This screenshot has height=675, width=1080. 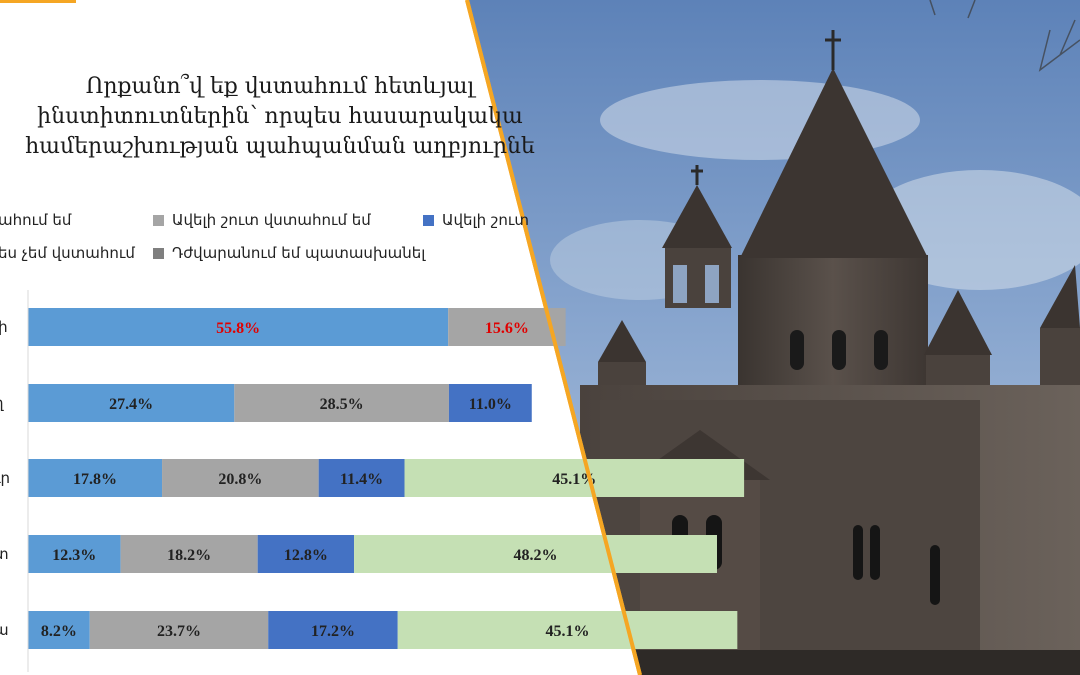 I want to click on title-line-2: ինստիտուտներին՝ որպես հասարակակա, so click(x=280, y=116).